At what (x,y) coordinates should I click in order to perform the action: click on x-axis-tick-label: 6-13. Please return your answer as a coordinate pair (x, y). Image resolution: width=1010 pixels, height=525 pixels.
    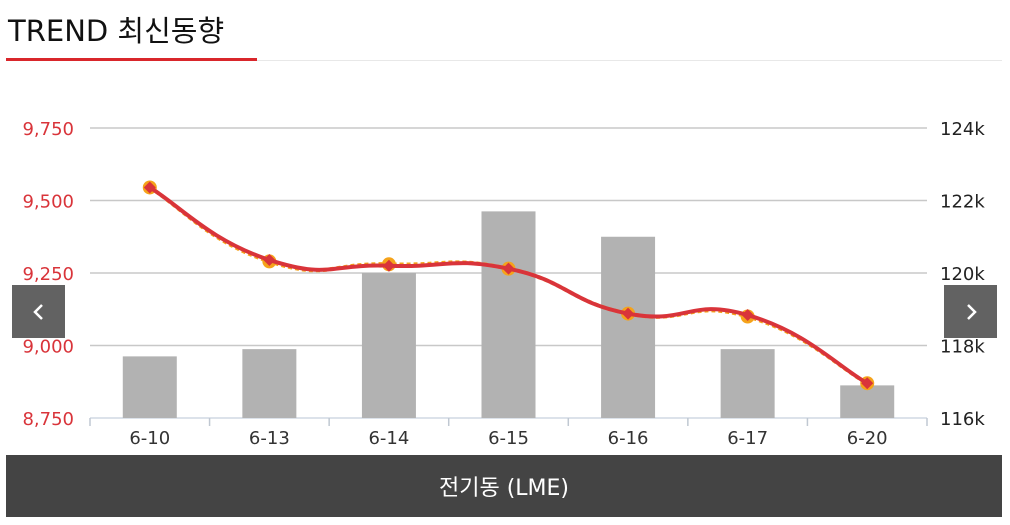
    Looking at the image, I should click on (269, 438).